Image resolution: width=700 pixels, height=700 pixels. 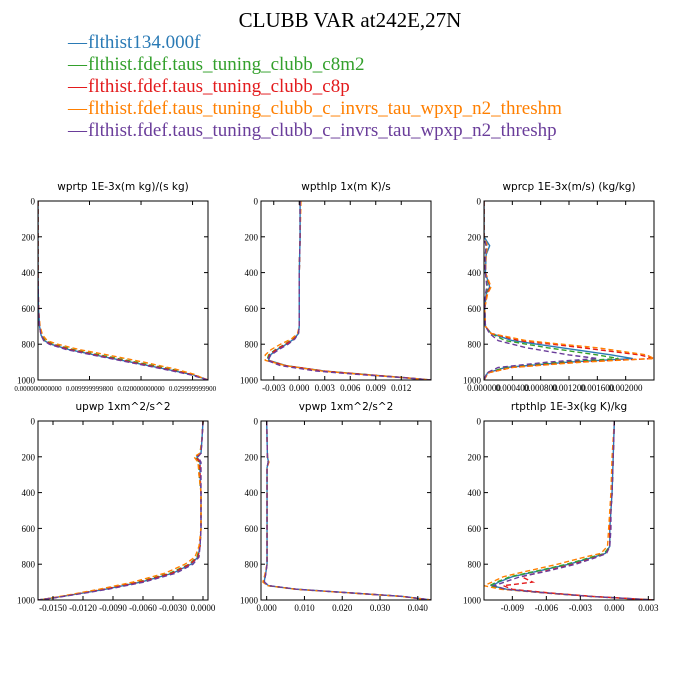 I want to click on x-tick-label: 0.020, so click(x=342, y=608).